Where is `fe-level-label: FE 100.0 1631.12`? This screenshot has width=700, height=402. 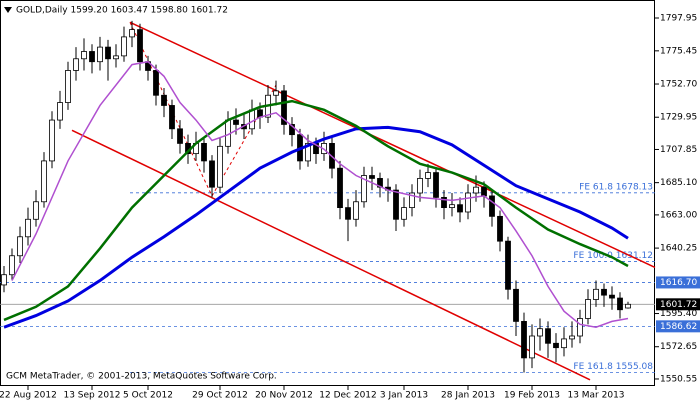 fe-level-label: FE 100.0 1631.12 is located at coordinates (613, 256).